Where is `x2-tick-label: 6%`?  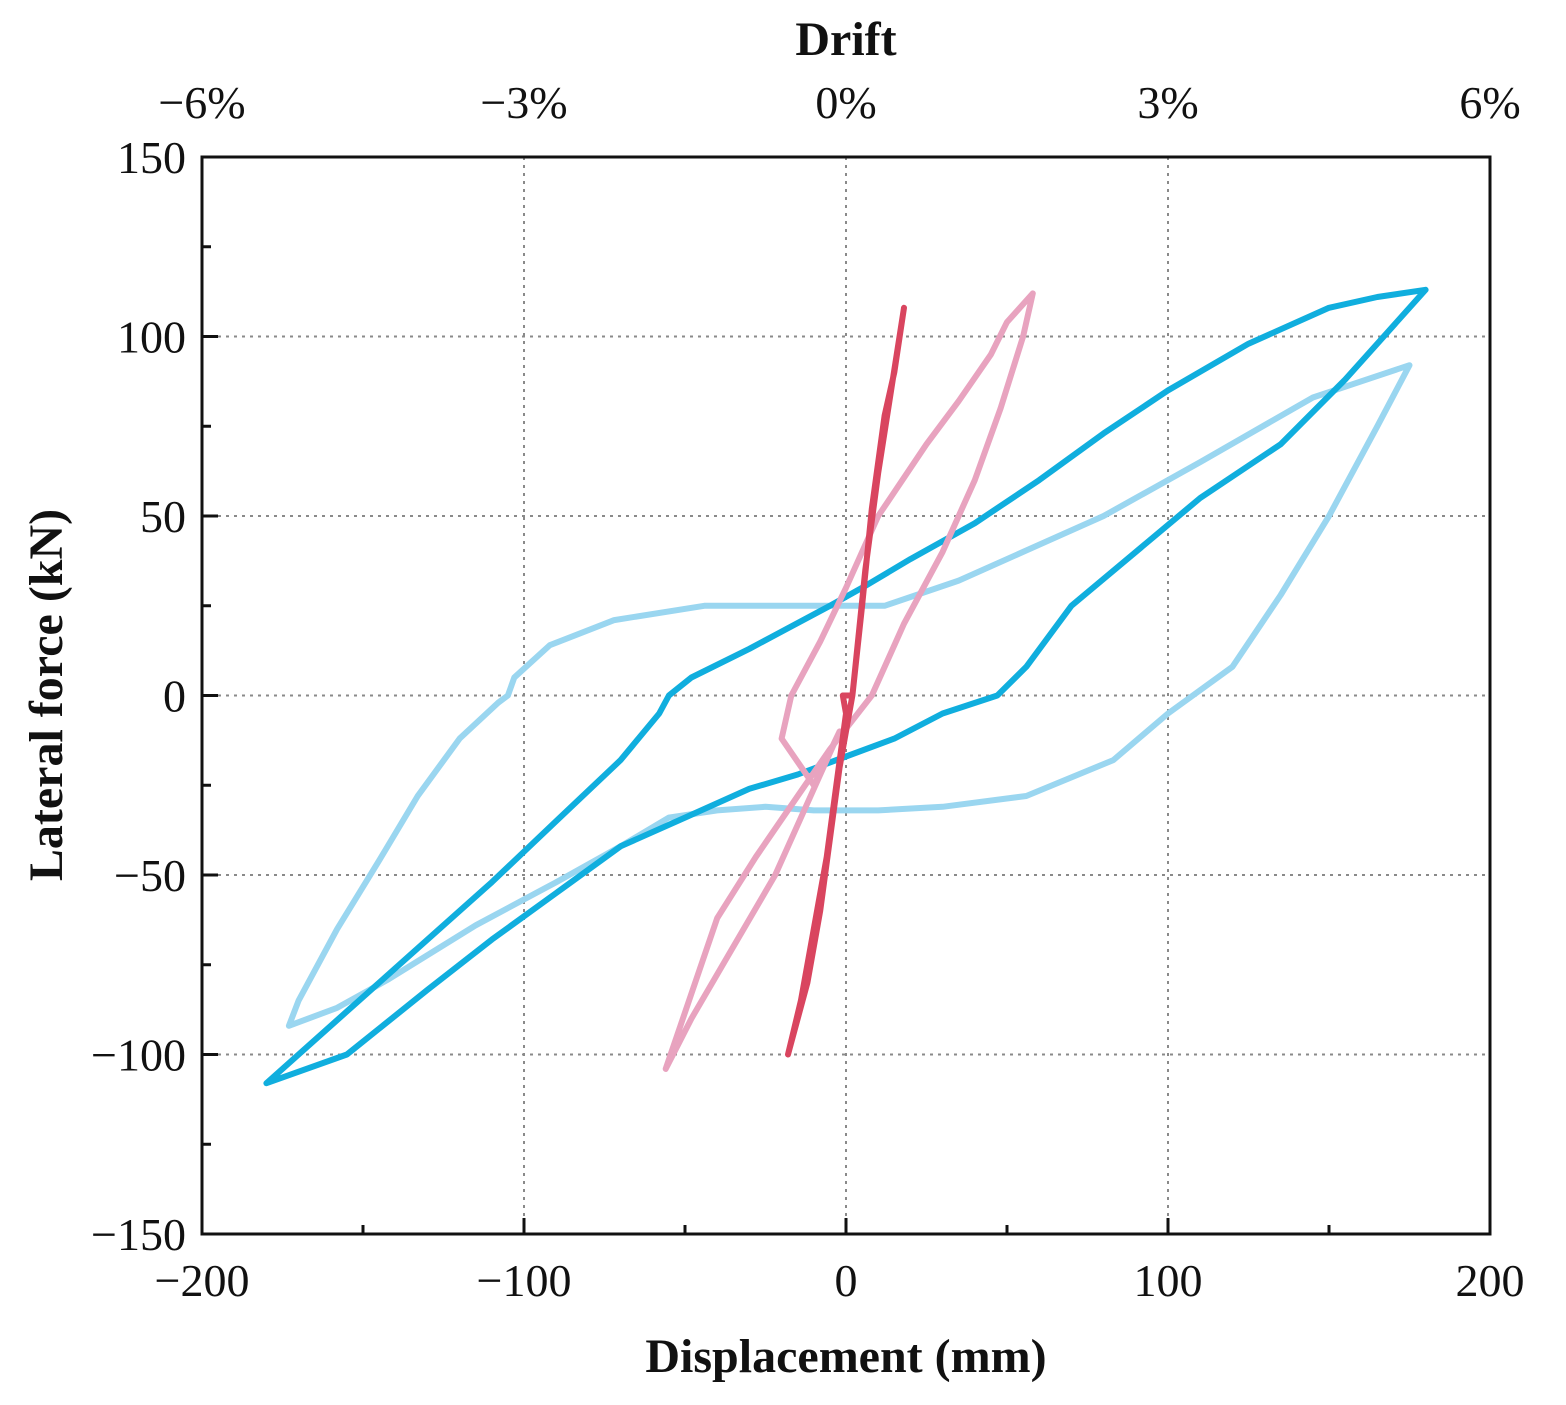 x2-tick-label: 6% is located at coordinates (1489, 102).